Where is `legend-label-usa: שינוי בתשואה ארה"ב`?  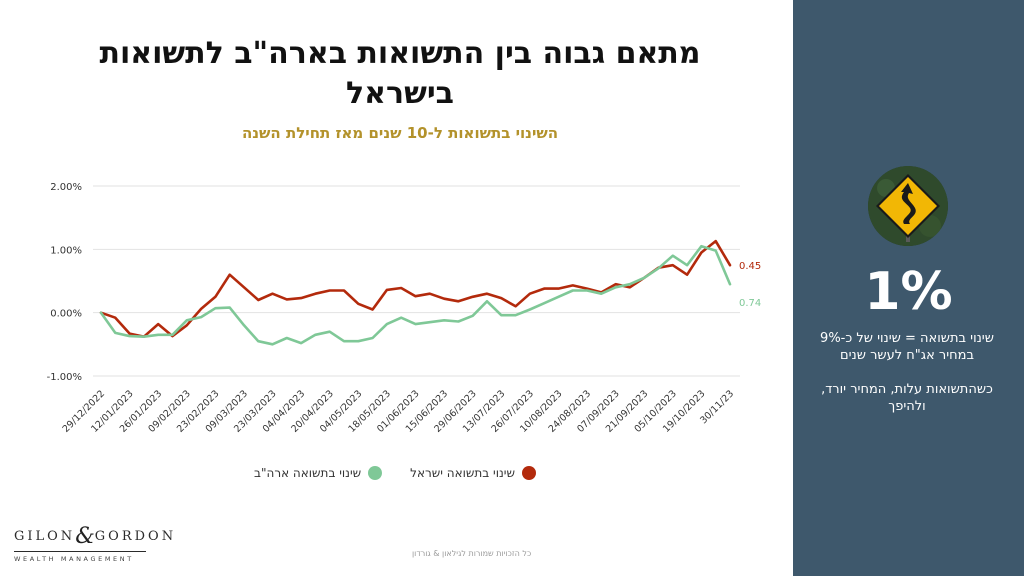
legend-label-usa: שינוי בתשואה ארה"ב is located at coordinates (308, 473).